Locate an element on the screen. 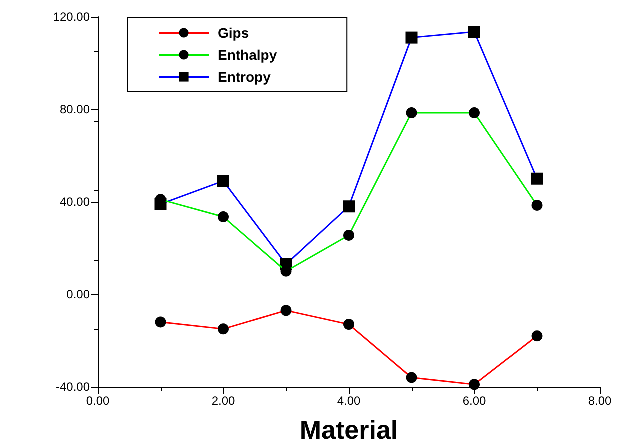 Image resolution: width=633 pixels, height=448 pixels. y-tick-label: -40.00 is located at coordinates (73, 387).